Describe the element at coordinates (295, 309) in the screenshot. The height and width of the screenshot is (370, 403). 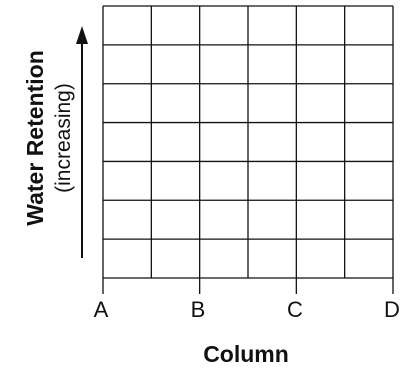
I see `x-label-c: C` at that location.